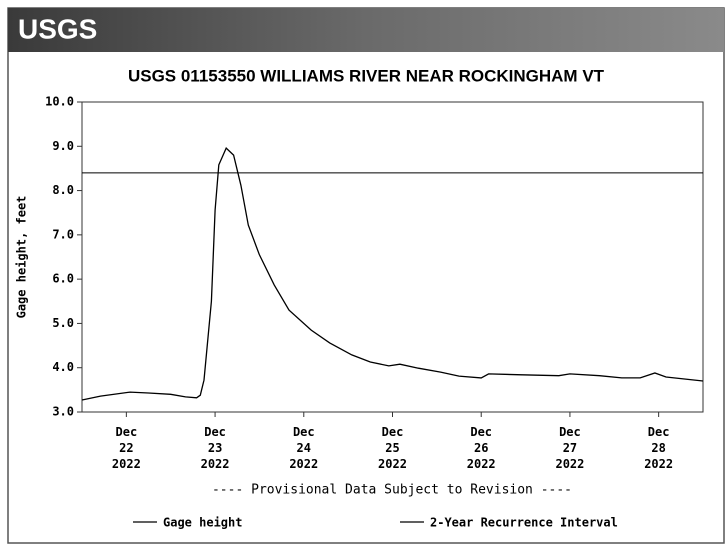 This screenshot has height=545, width=726. Describe the element at coordinates (63, 234) in the screenshot. I see `y-tick-label: 7.0` at that location.